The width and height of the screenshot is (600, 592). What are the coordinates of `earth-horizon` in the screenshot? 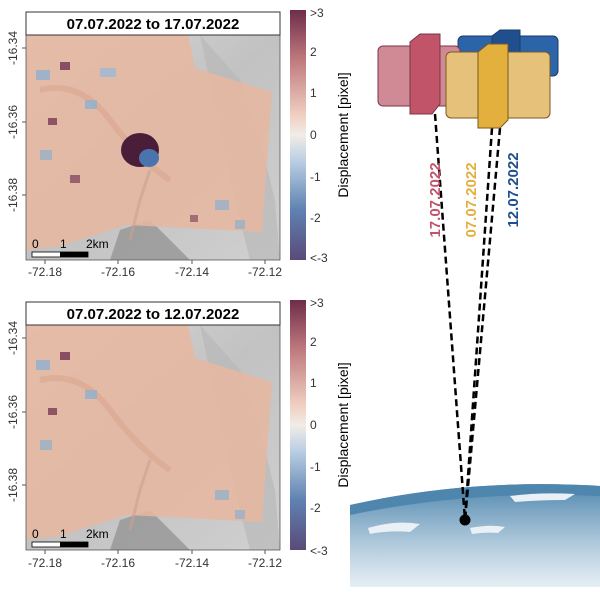 It's located at (475, 499).